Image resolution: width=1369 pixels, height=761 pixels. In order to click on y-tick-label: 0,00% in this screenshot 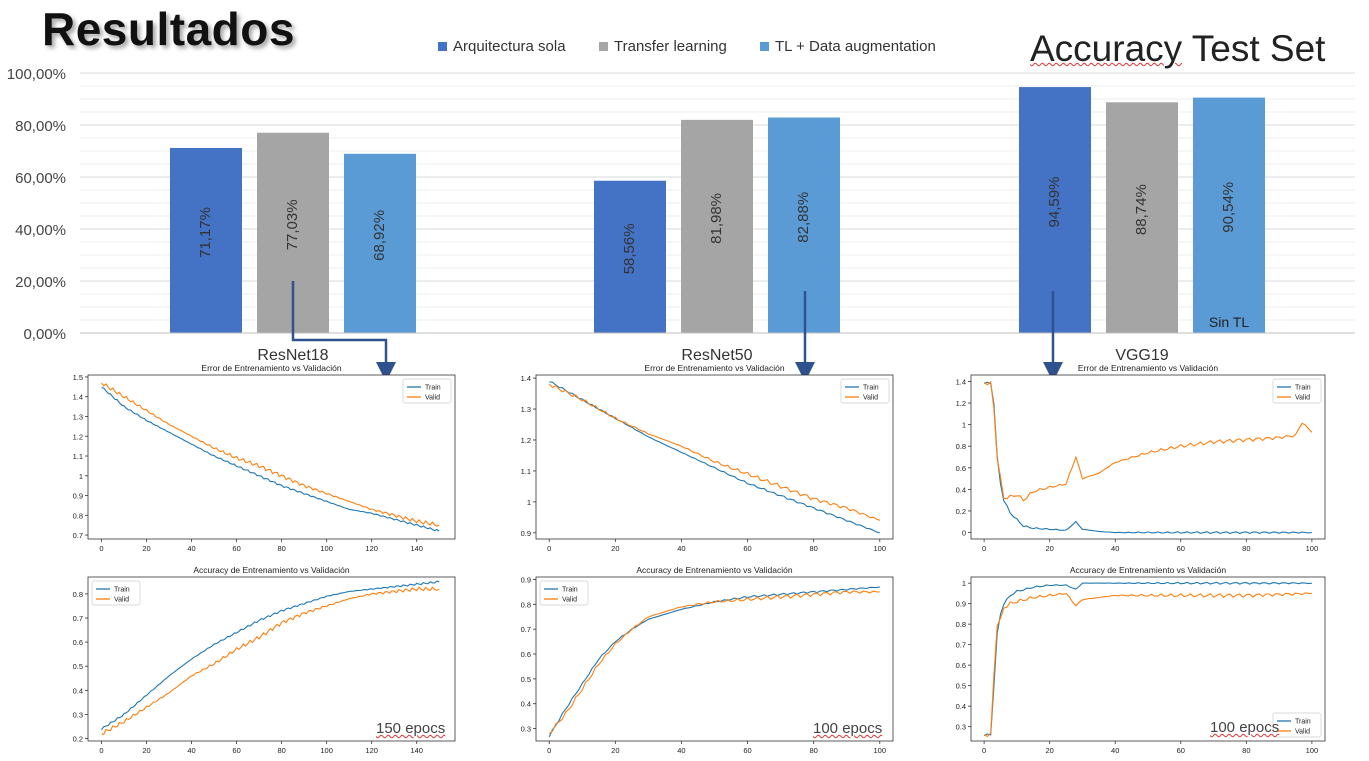, I will do `click(44, 334)`.